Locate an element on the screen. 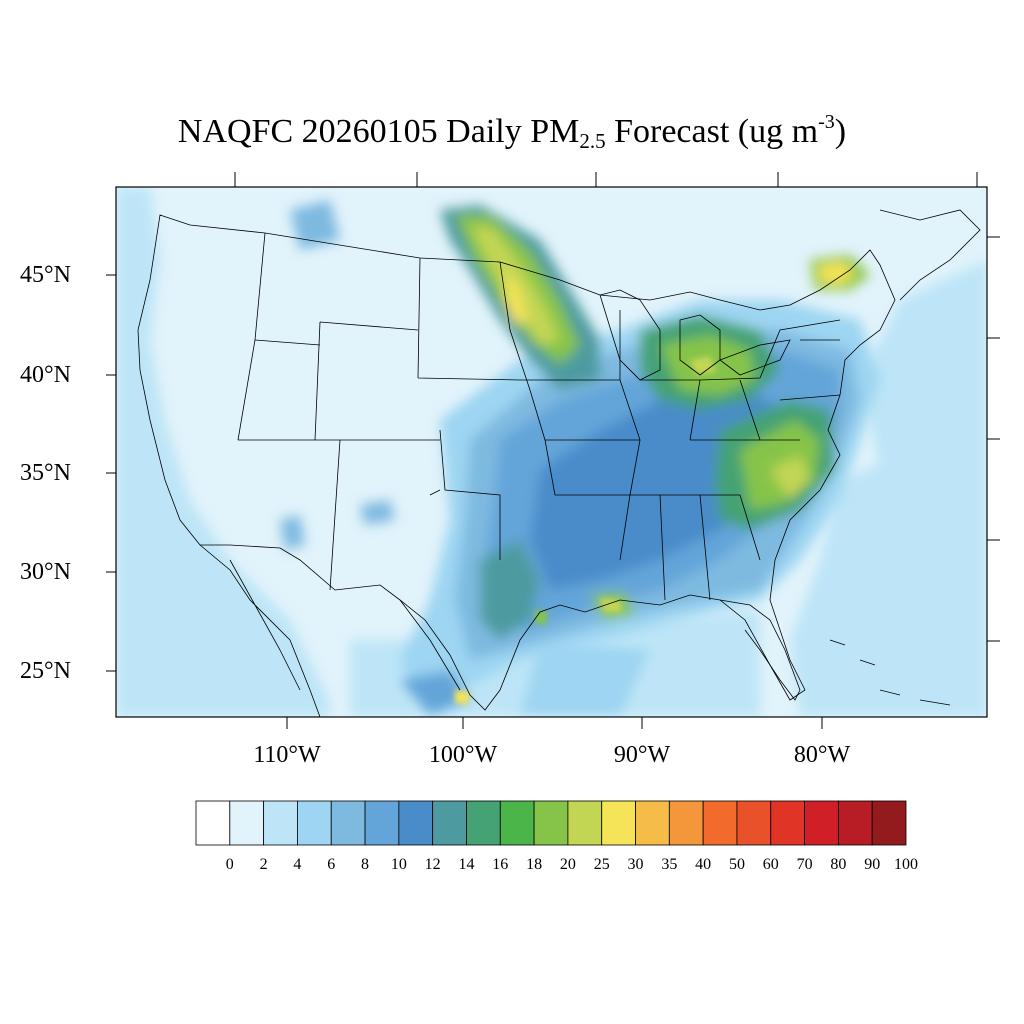 This screenshot has height=1024, width=1024. lat-label-45: 45°N is located at coordinates (45, 275).